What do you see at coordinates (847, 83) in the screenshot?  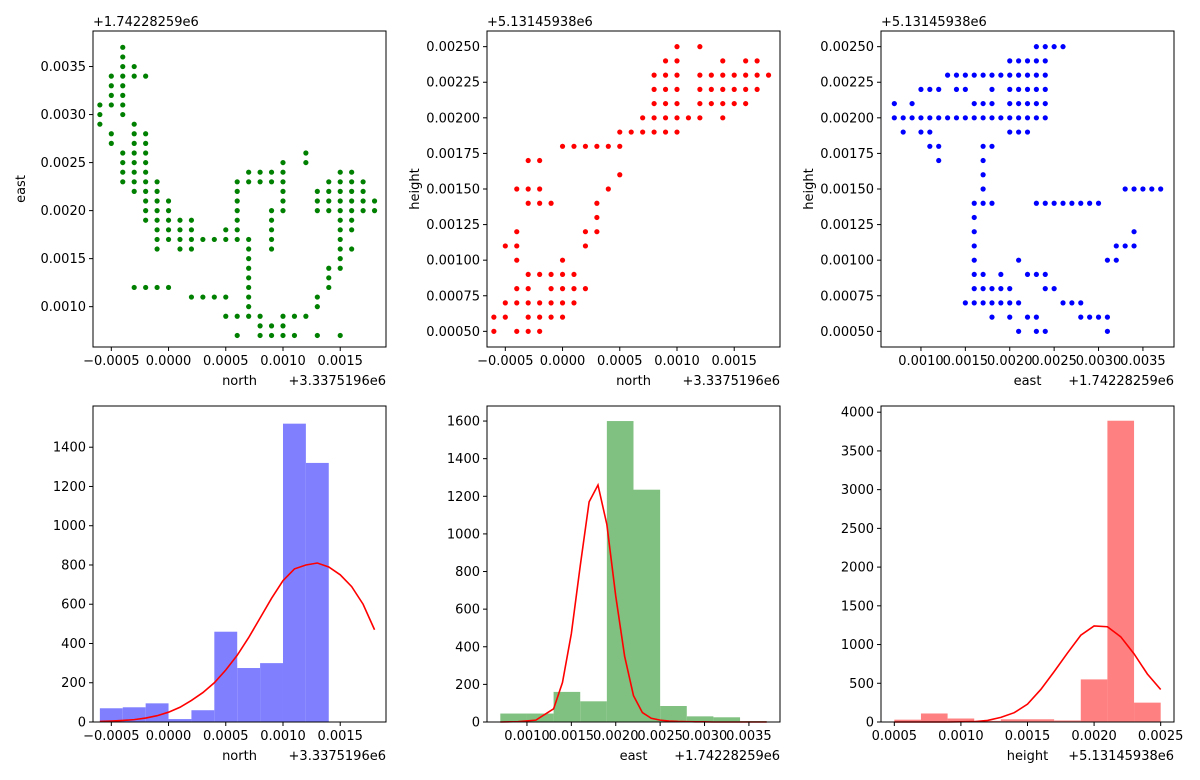 I see `y-tick-label: 0.00225` at bounding box center [847, 83].